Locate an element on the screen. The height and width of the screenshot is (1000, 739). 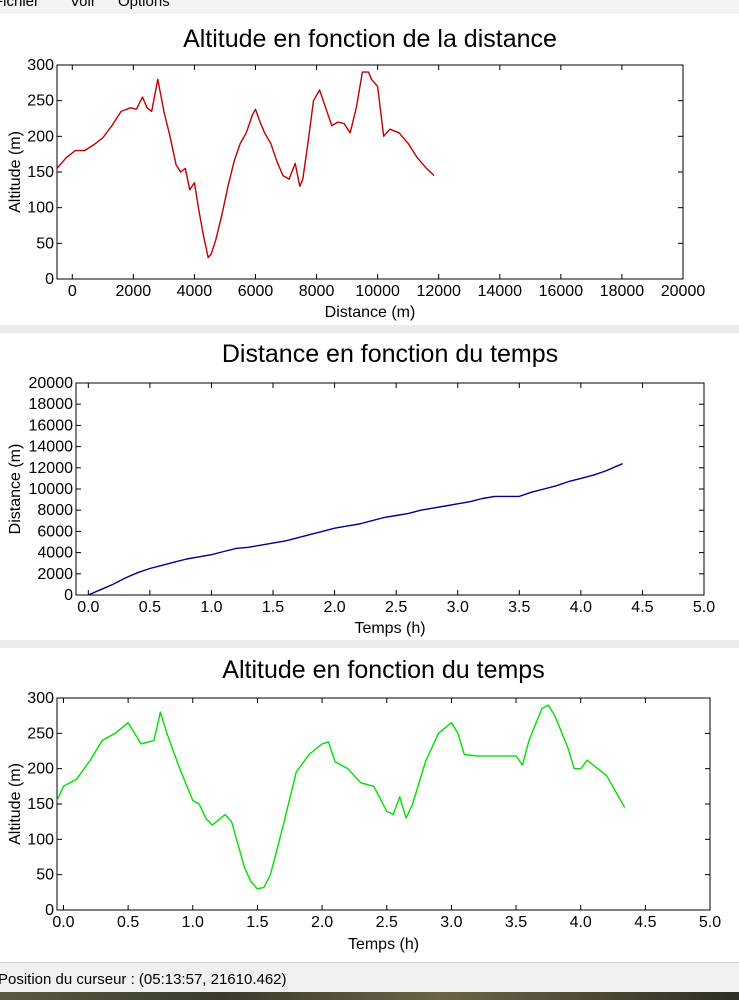
y-tick-label: 16000 is located at coordinates (51, 425).